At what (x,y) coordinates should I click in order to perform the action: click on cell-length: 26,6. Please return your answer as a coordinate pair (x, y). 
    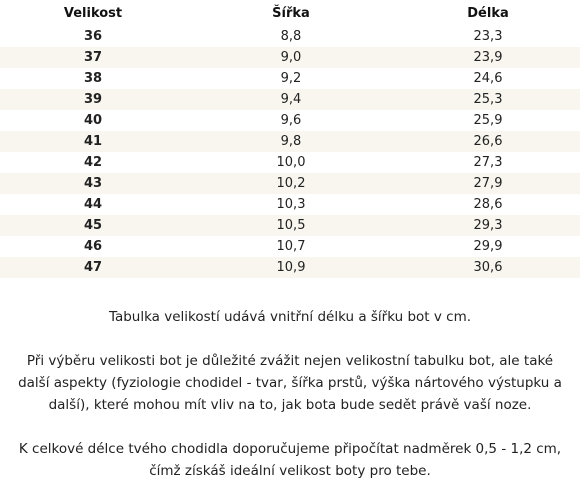
    Looking at the image, I should click on (488, 141).